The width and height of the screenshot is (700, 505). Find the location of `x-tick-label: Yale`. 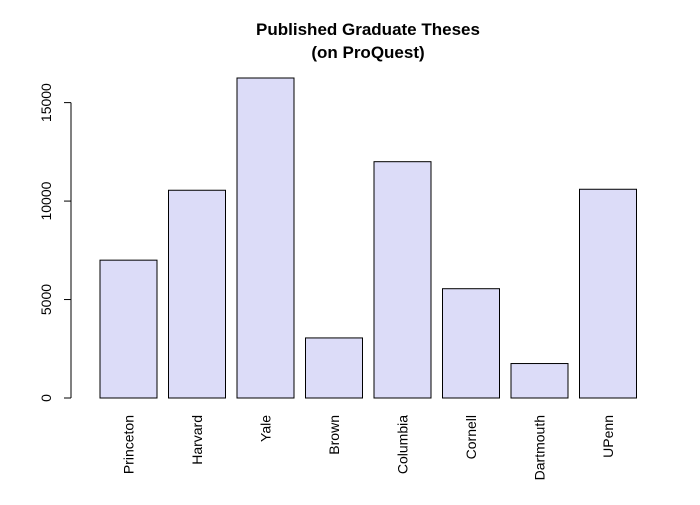

x-tick-label: Yale is located at coordinates (266, 428).